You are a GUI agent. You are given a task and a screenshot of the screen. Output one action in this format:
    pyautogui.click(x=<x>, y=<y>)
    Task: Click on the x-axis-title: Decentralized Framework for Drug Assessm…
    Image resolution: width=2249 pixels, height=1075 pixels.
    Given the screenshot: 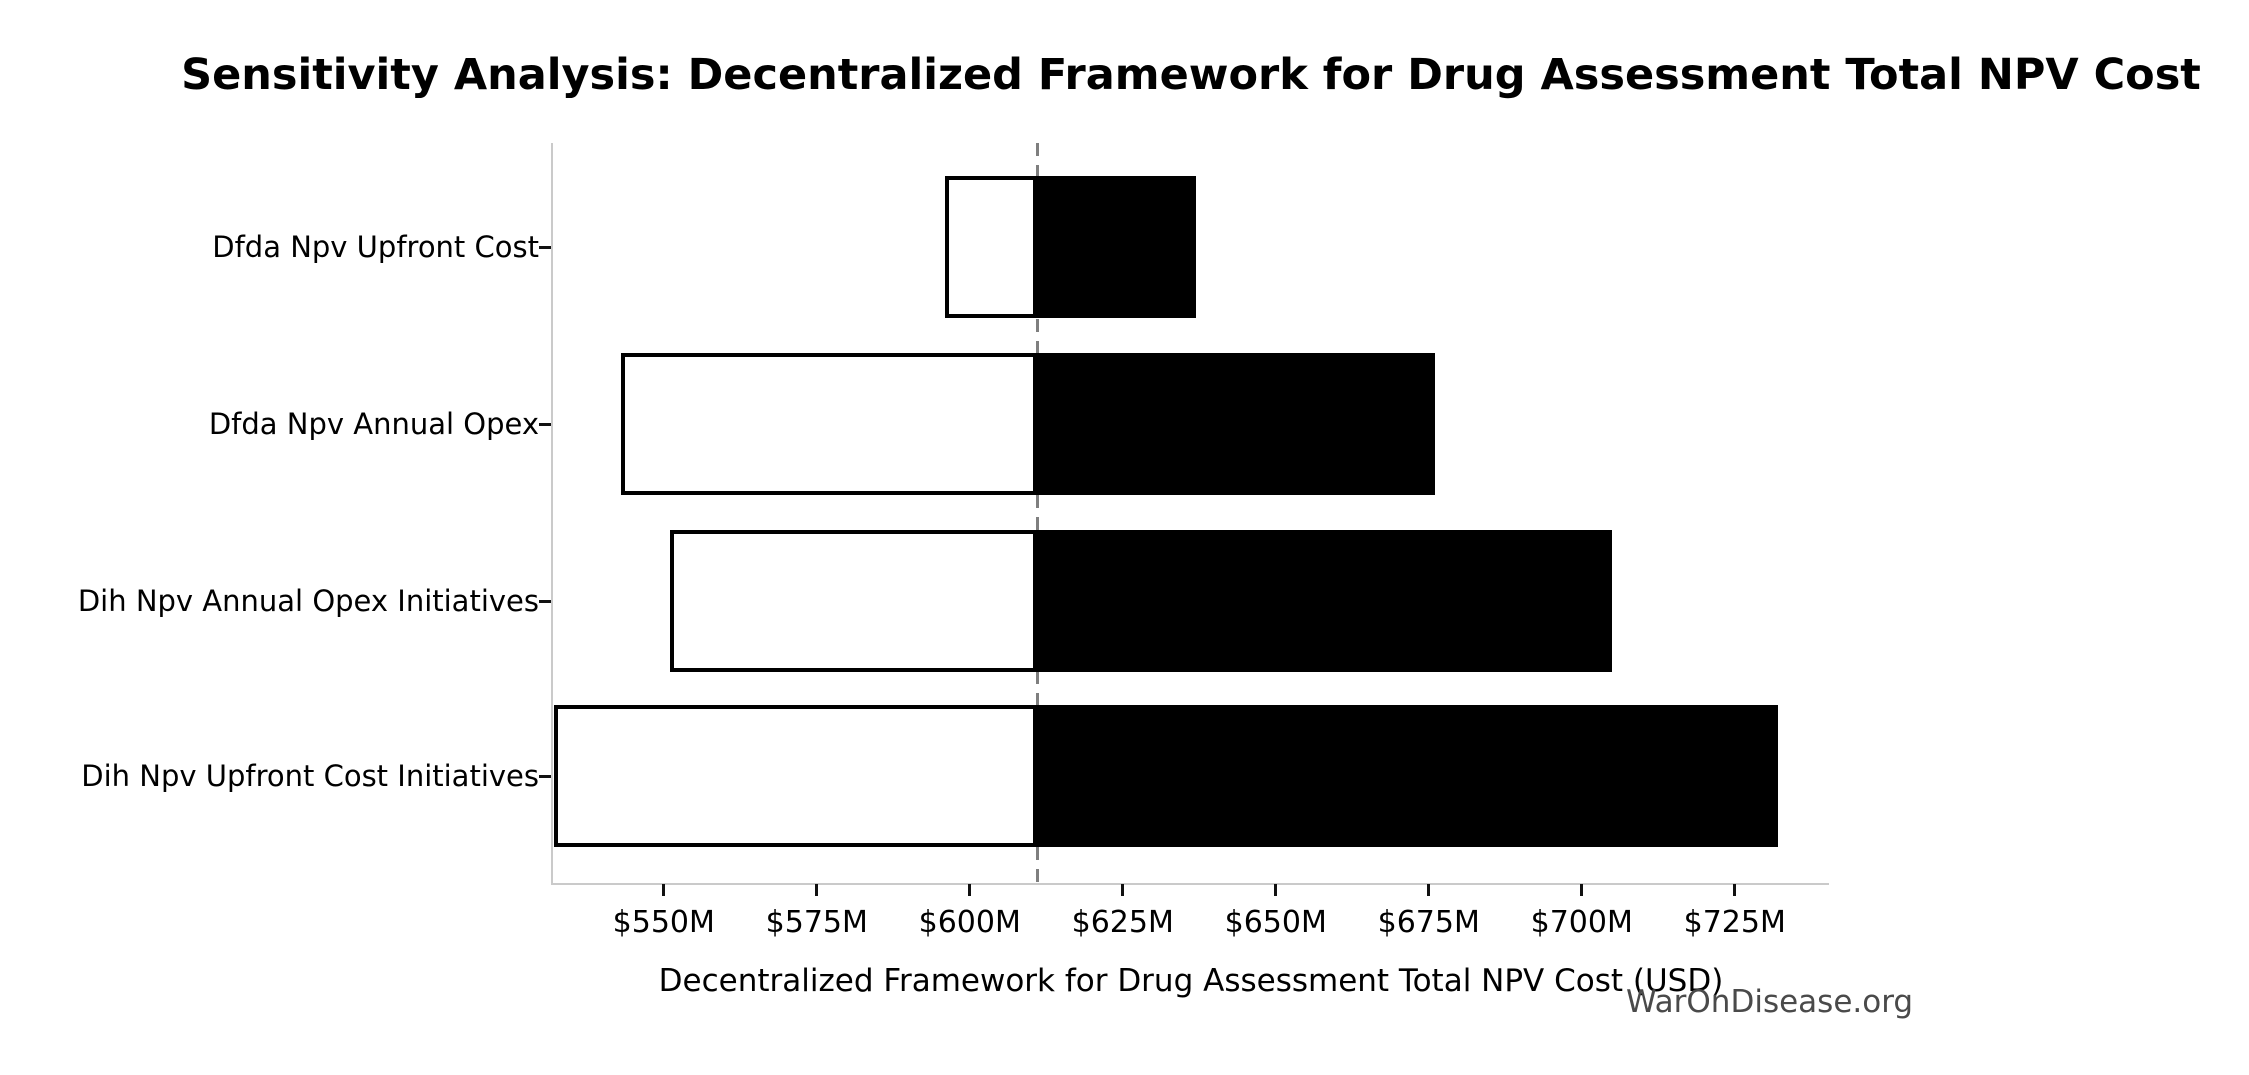 What is the action you would take?
    pyautogui.click(x=1191, y=981)
    